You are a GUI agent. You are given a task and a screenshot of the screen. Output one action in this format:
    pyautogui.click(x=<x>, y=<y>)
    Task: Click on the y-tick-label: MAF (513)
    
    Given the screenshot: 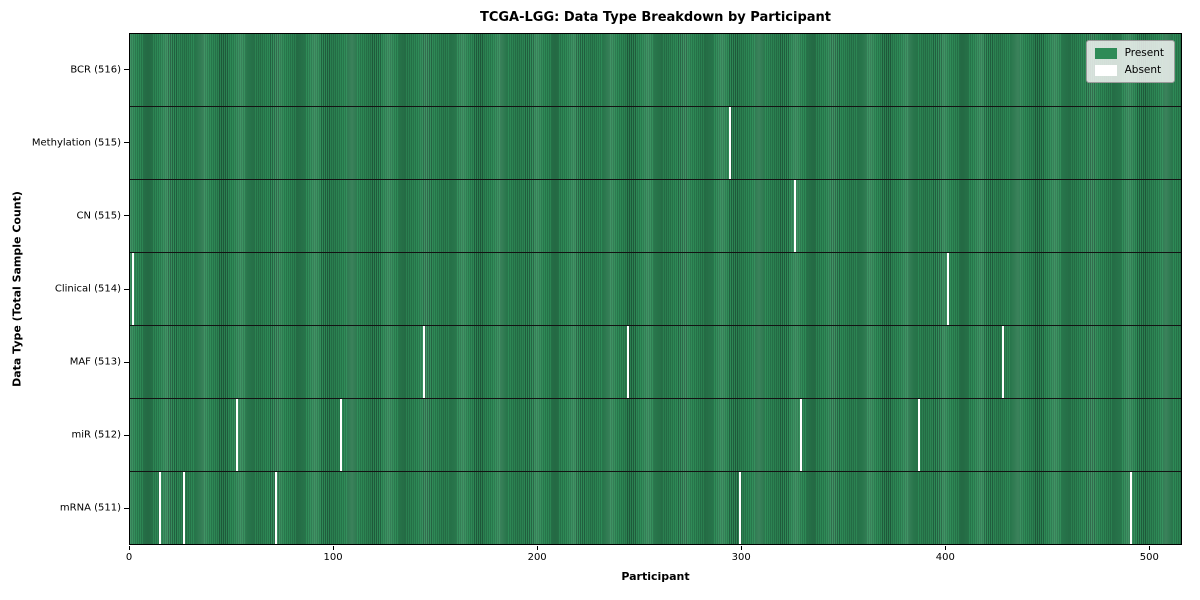 What is the action you would take?
    pyautogui.click(x=95, y=362)
    